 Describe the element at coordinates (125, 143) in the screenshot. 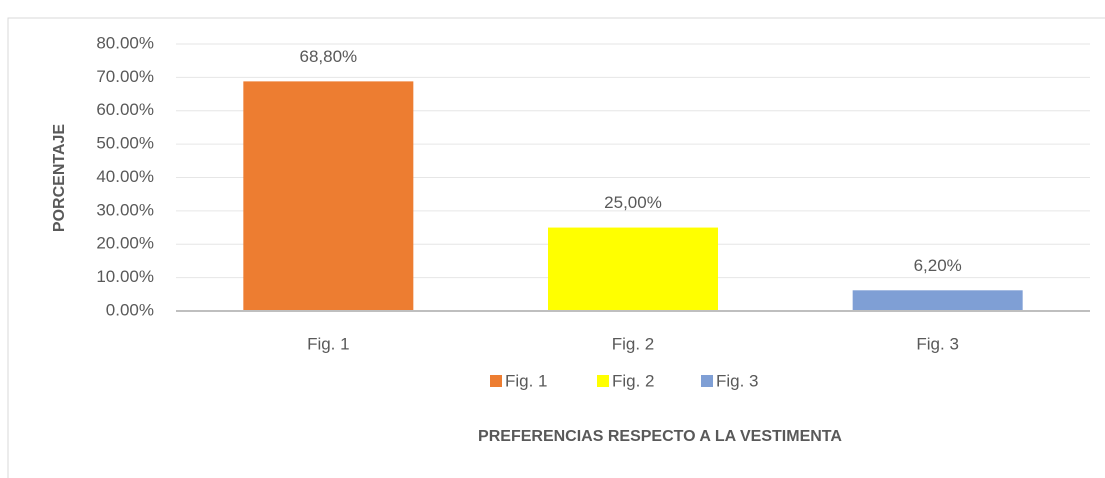

I see `y-tick-label: 50.00%` at that location.